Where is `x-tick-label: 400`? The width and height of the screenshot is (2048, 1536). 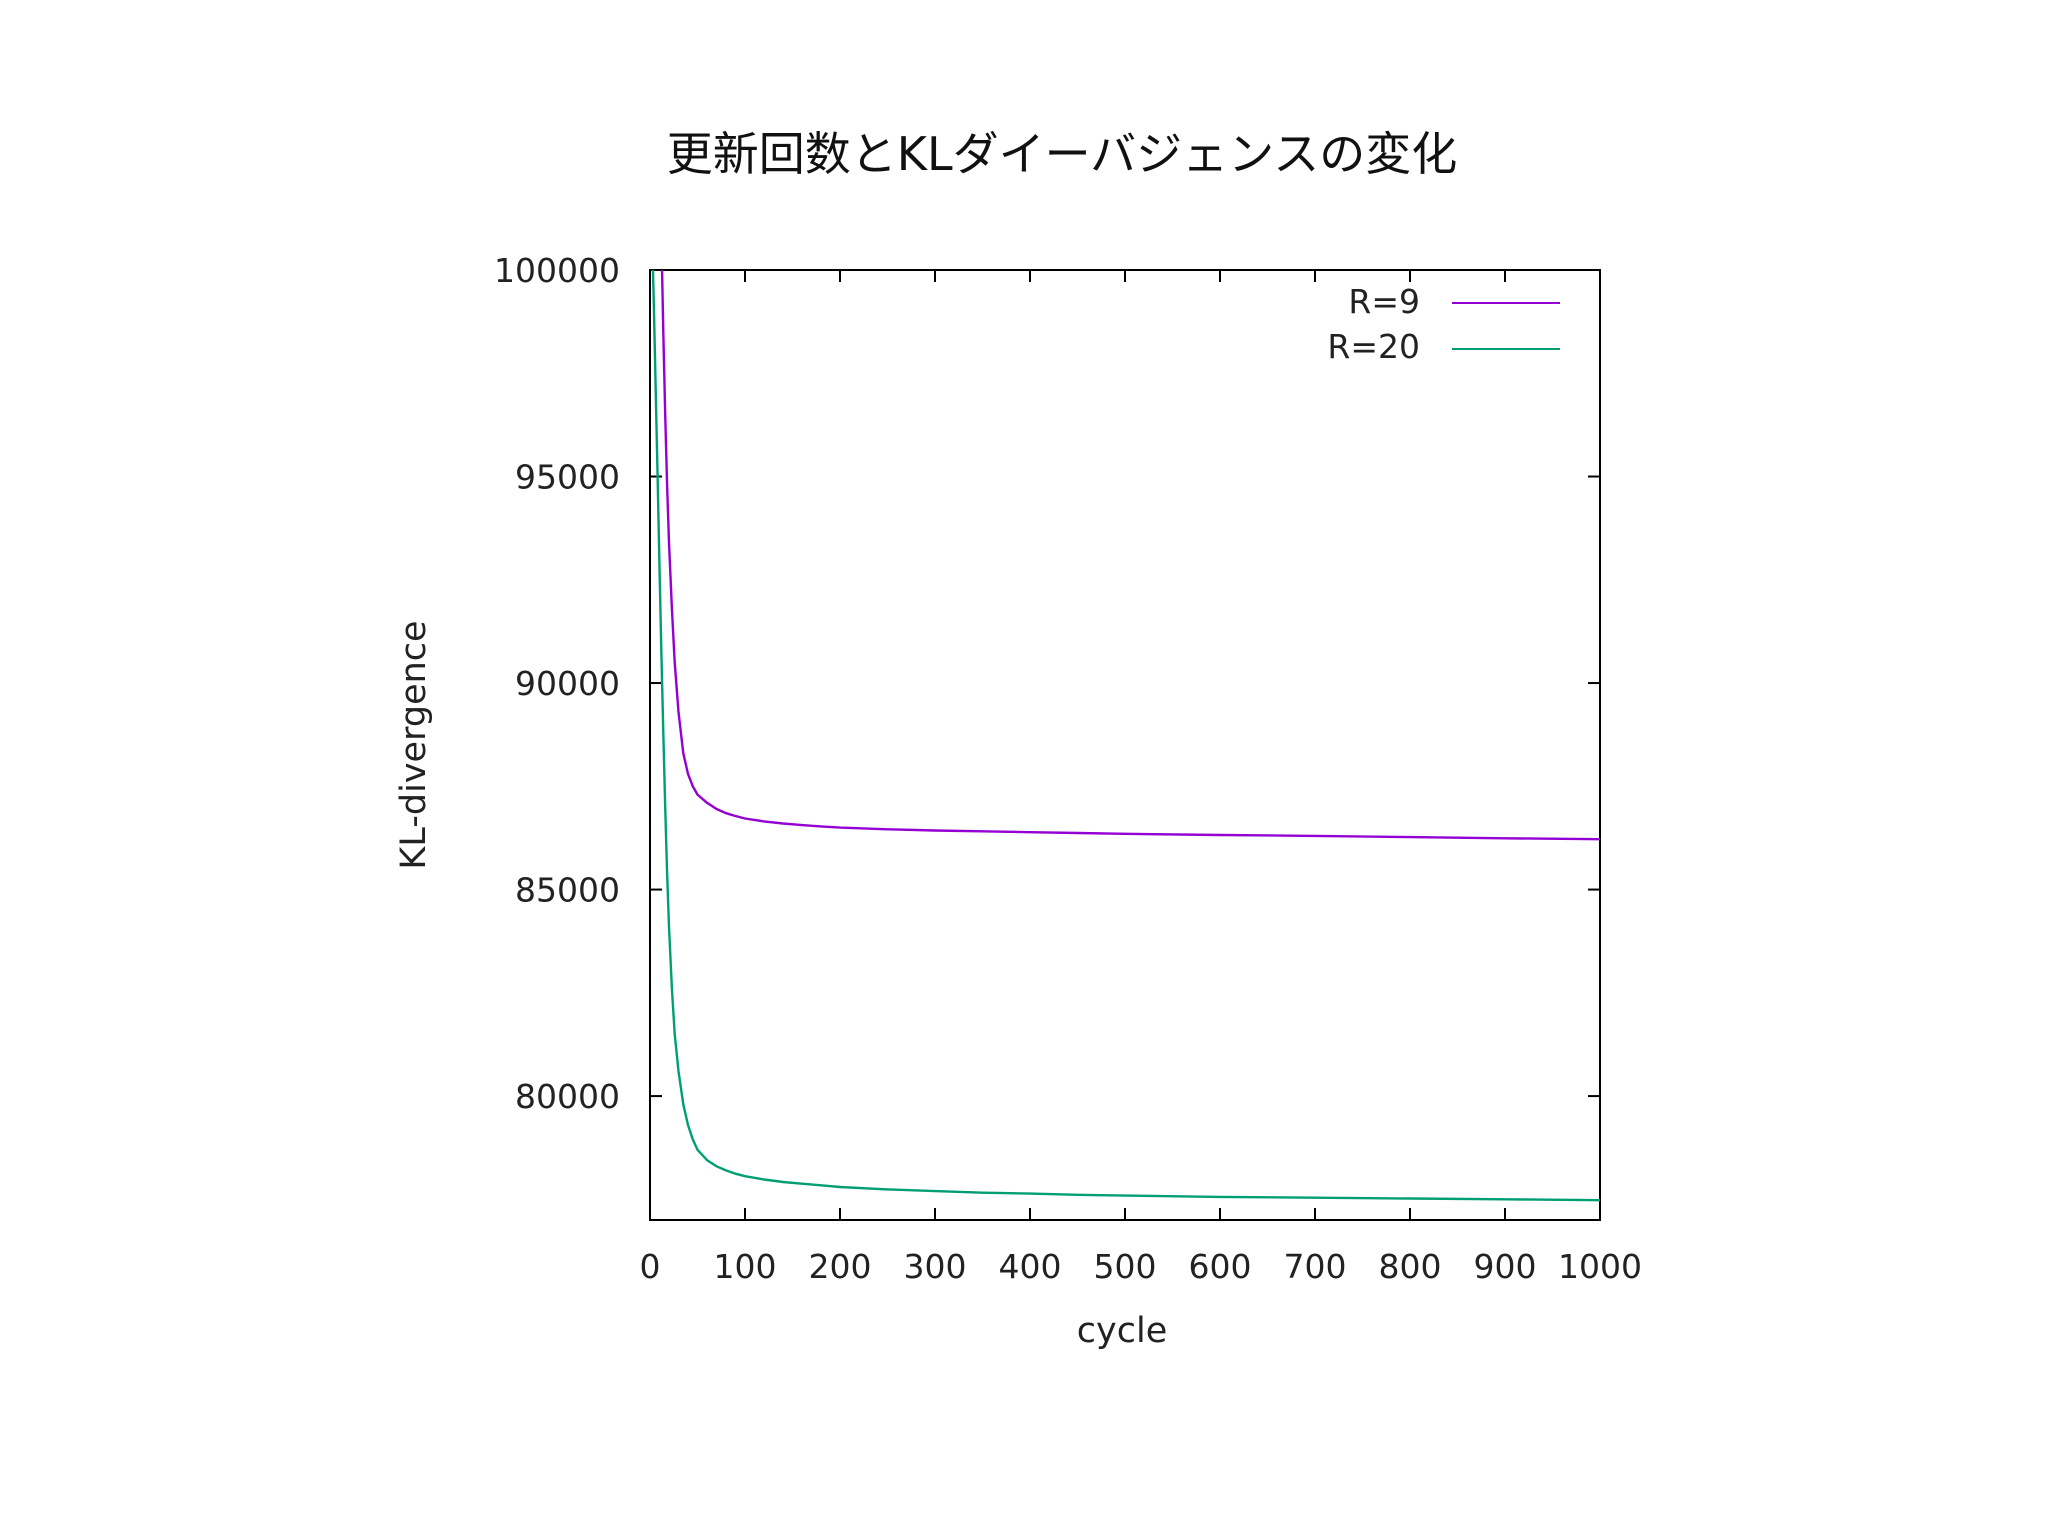
x-tick-label: 400 is located at coordinates (1030, 1266).